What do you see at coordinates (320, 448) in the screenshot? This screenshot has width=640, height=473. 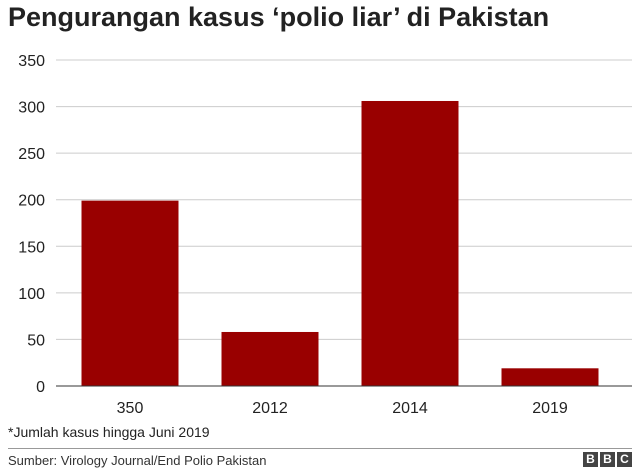 I see `footer-divider` at bounding box center [320, 448].